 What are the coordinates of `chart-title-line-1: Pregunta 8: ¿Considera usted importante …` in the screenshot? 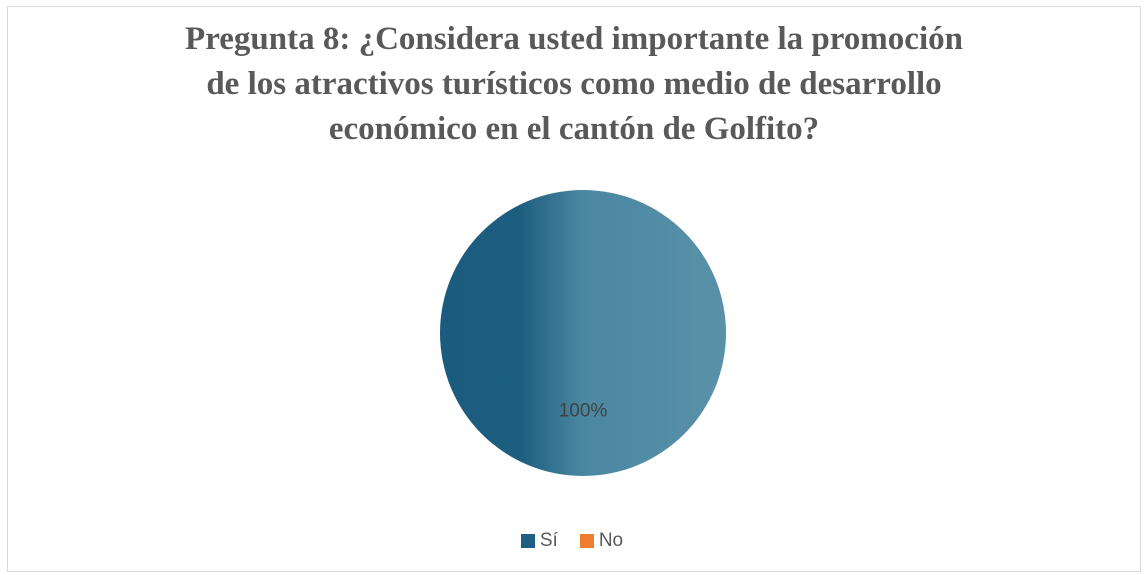 It's located at (574, 39).